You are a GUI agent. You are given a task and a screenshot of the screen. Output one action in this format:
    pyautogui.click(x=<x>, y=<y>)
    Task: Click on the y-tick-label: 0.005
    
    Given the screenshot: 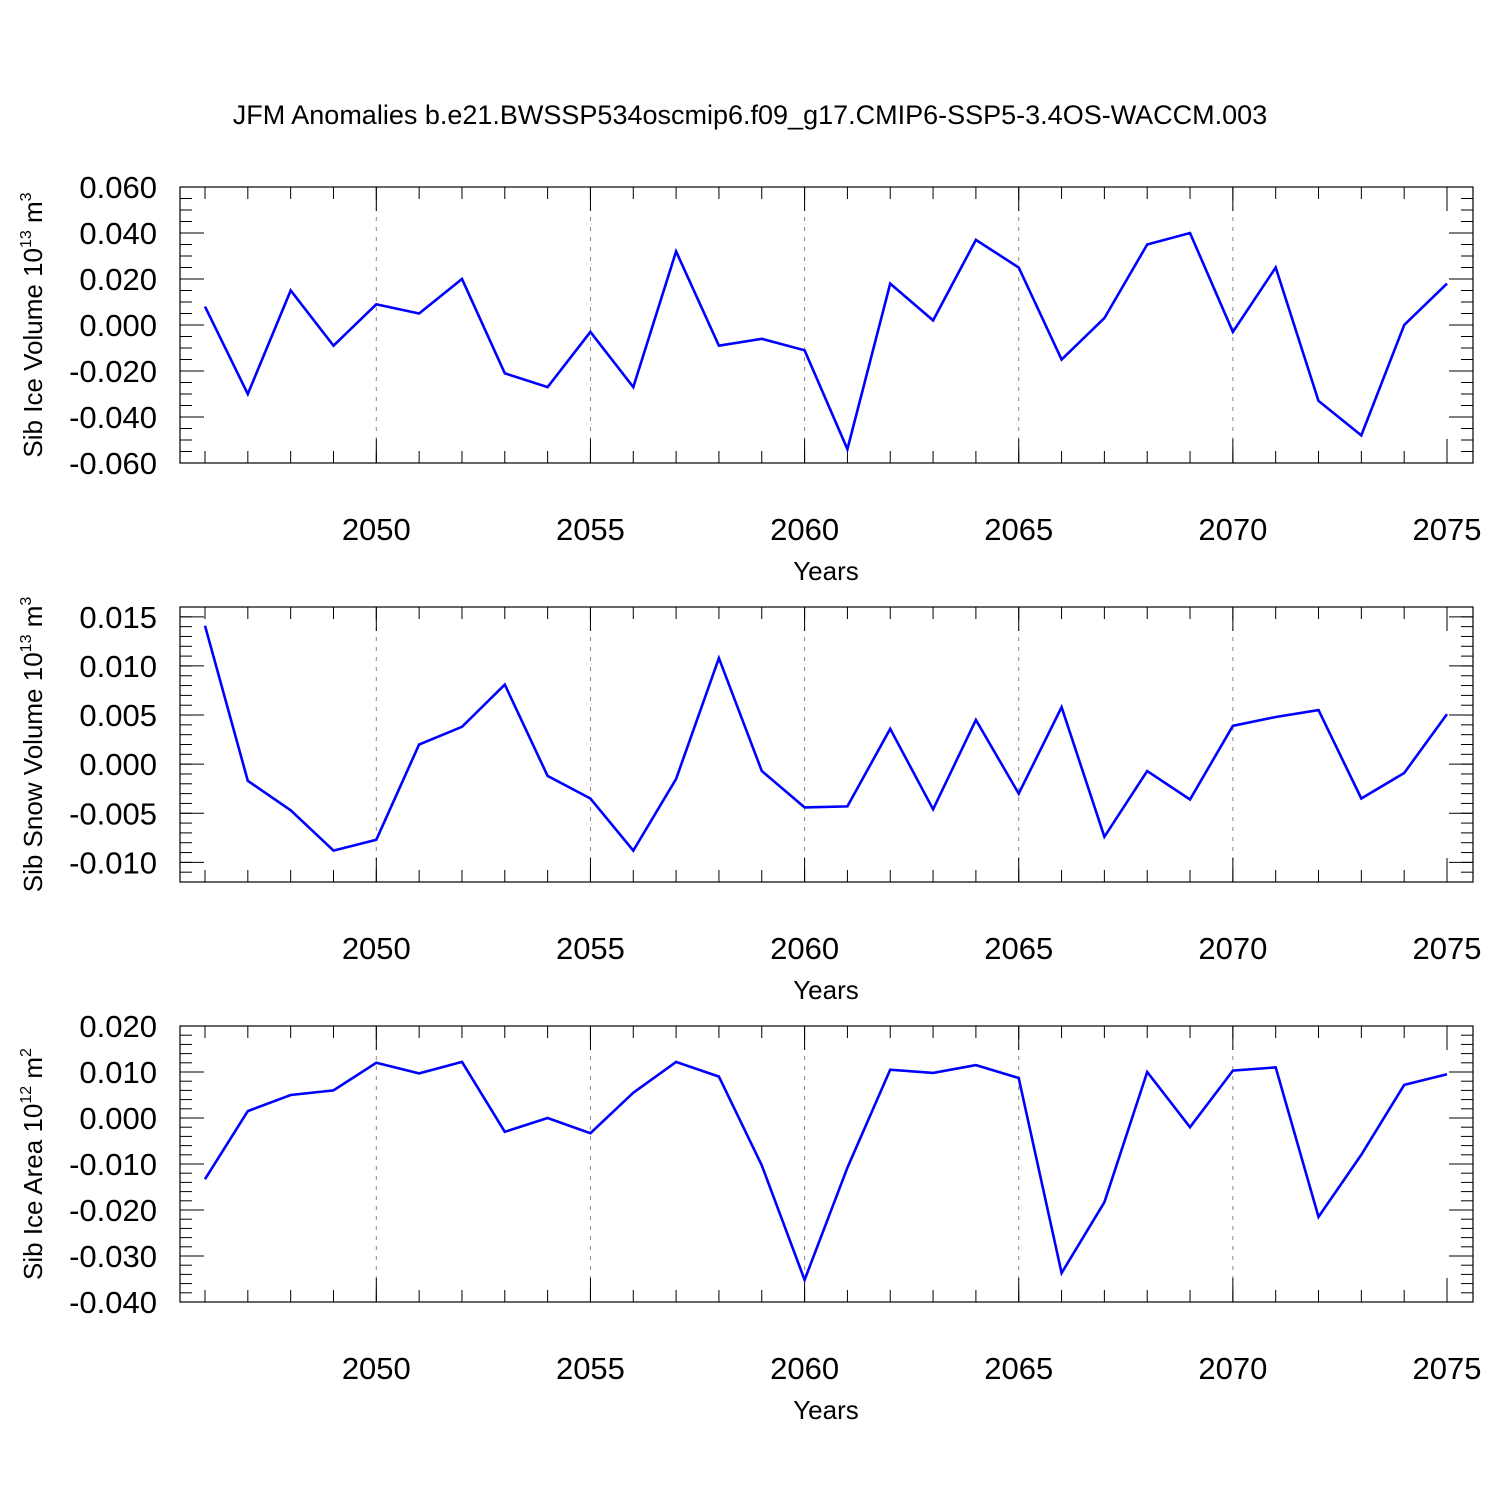 What is the action you would take?
    pyautogui.click(x=118, y=715)
    